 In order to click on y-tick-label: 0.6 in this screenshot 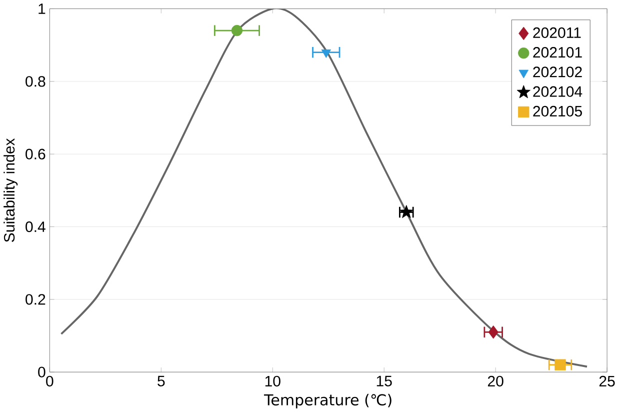, I will do `click(36, 154)`.